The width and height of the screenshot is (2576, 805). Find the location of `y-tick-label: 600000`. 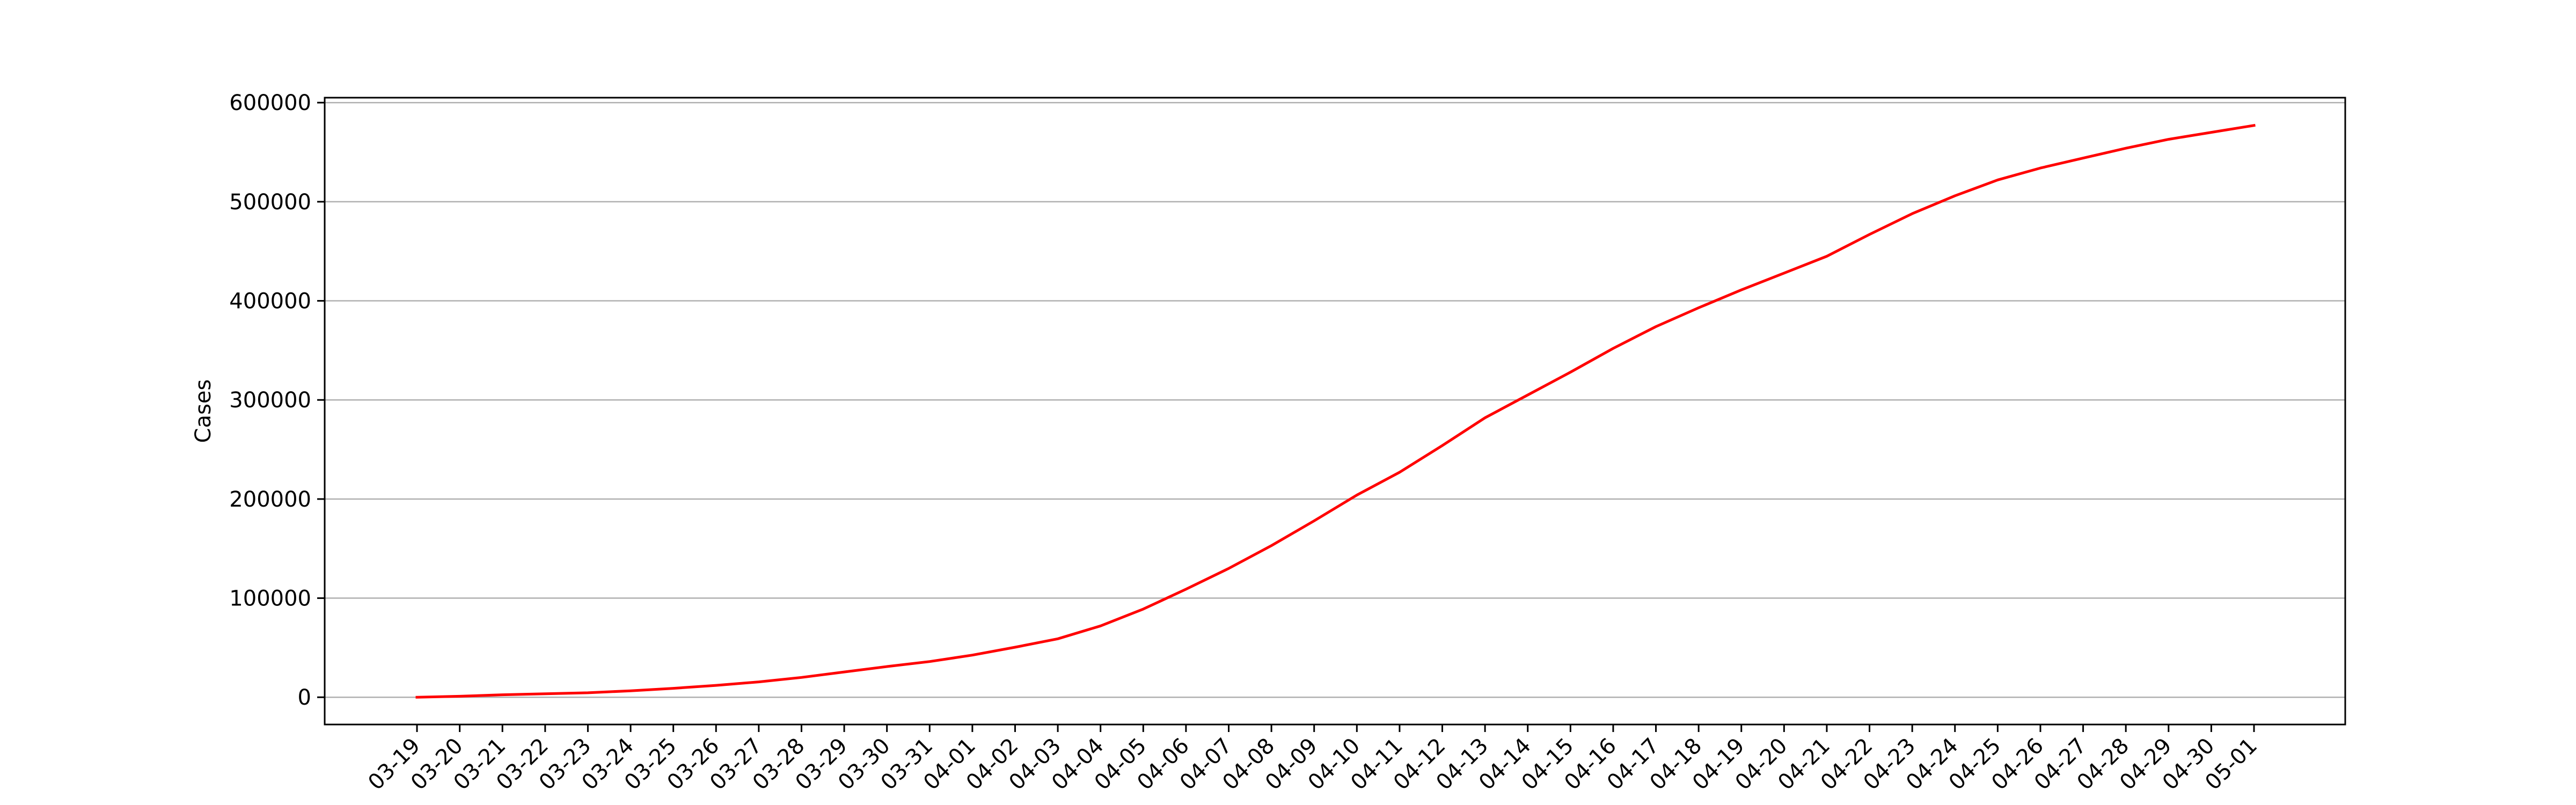

y-tick-label: 600000 is located at coordinates (270, 103).